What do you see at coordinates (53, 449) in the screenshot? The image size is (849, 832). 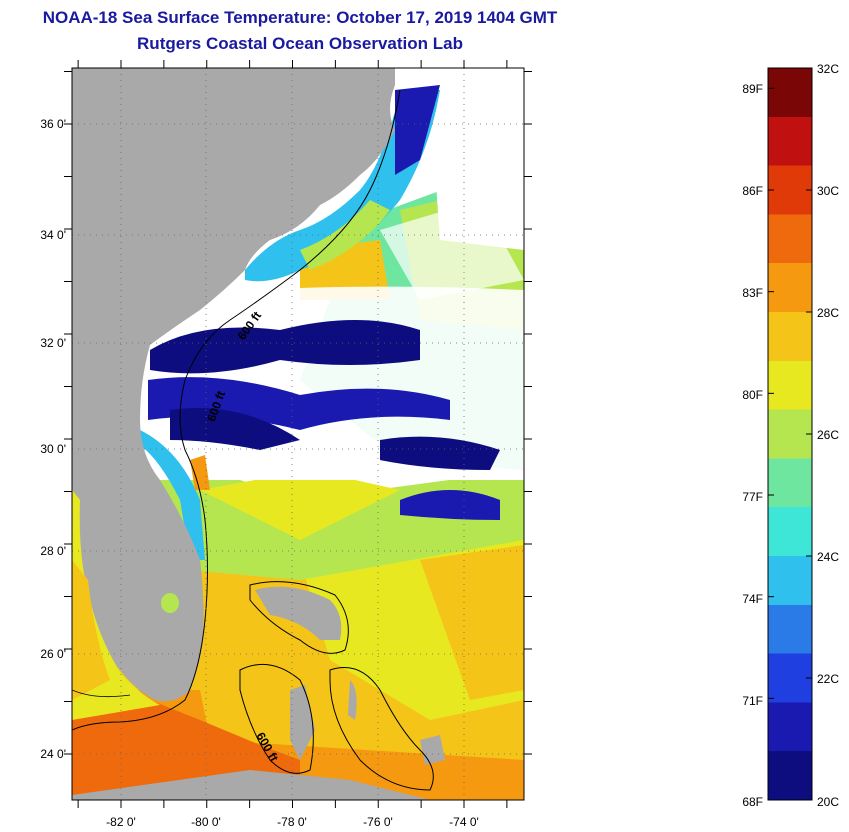 I see `lat-label: 30 0'` at bounding box center [53, 449].